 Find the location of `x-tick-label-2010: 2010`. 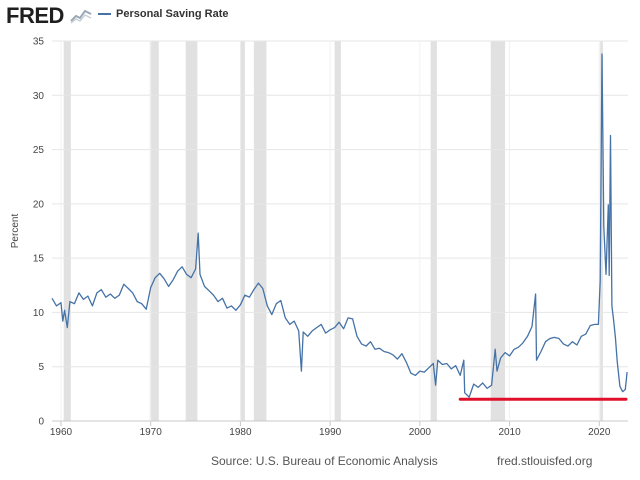

x-tick-label-2010: 2010 is located at coordinates (509, 432).